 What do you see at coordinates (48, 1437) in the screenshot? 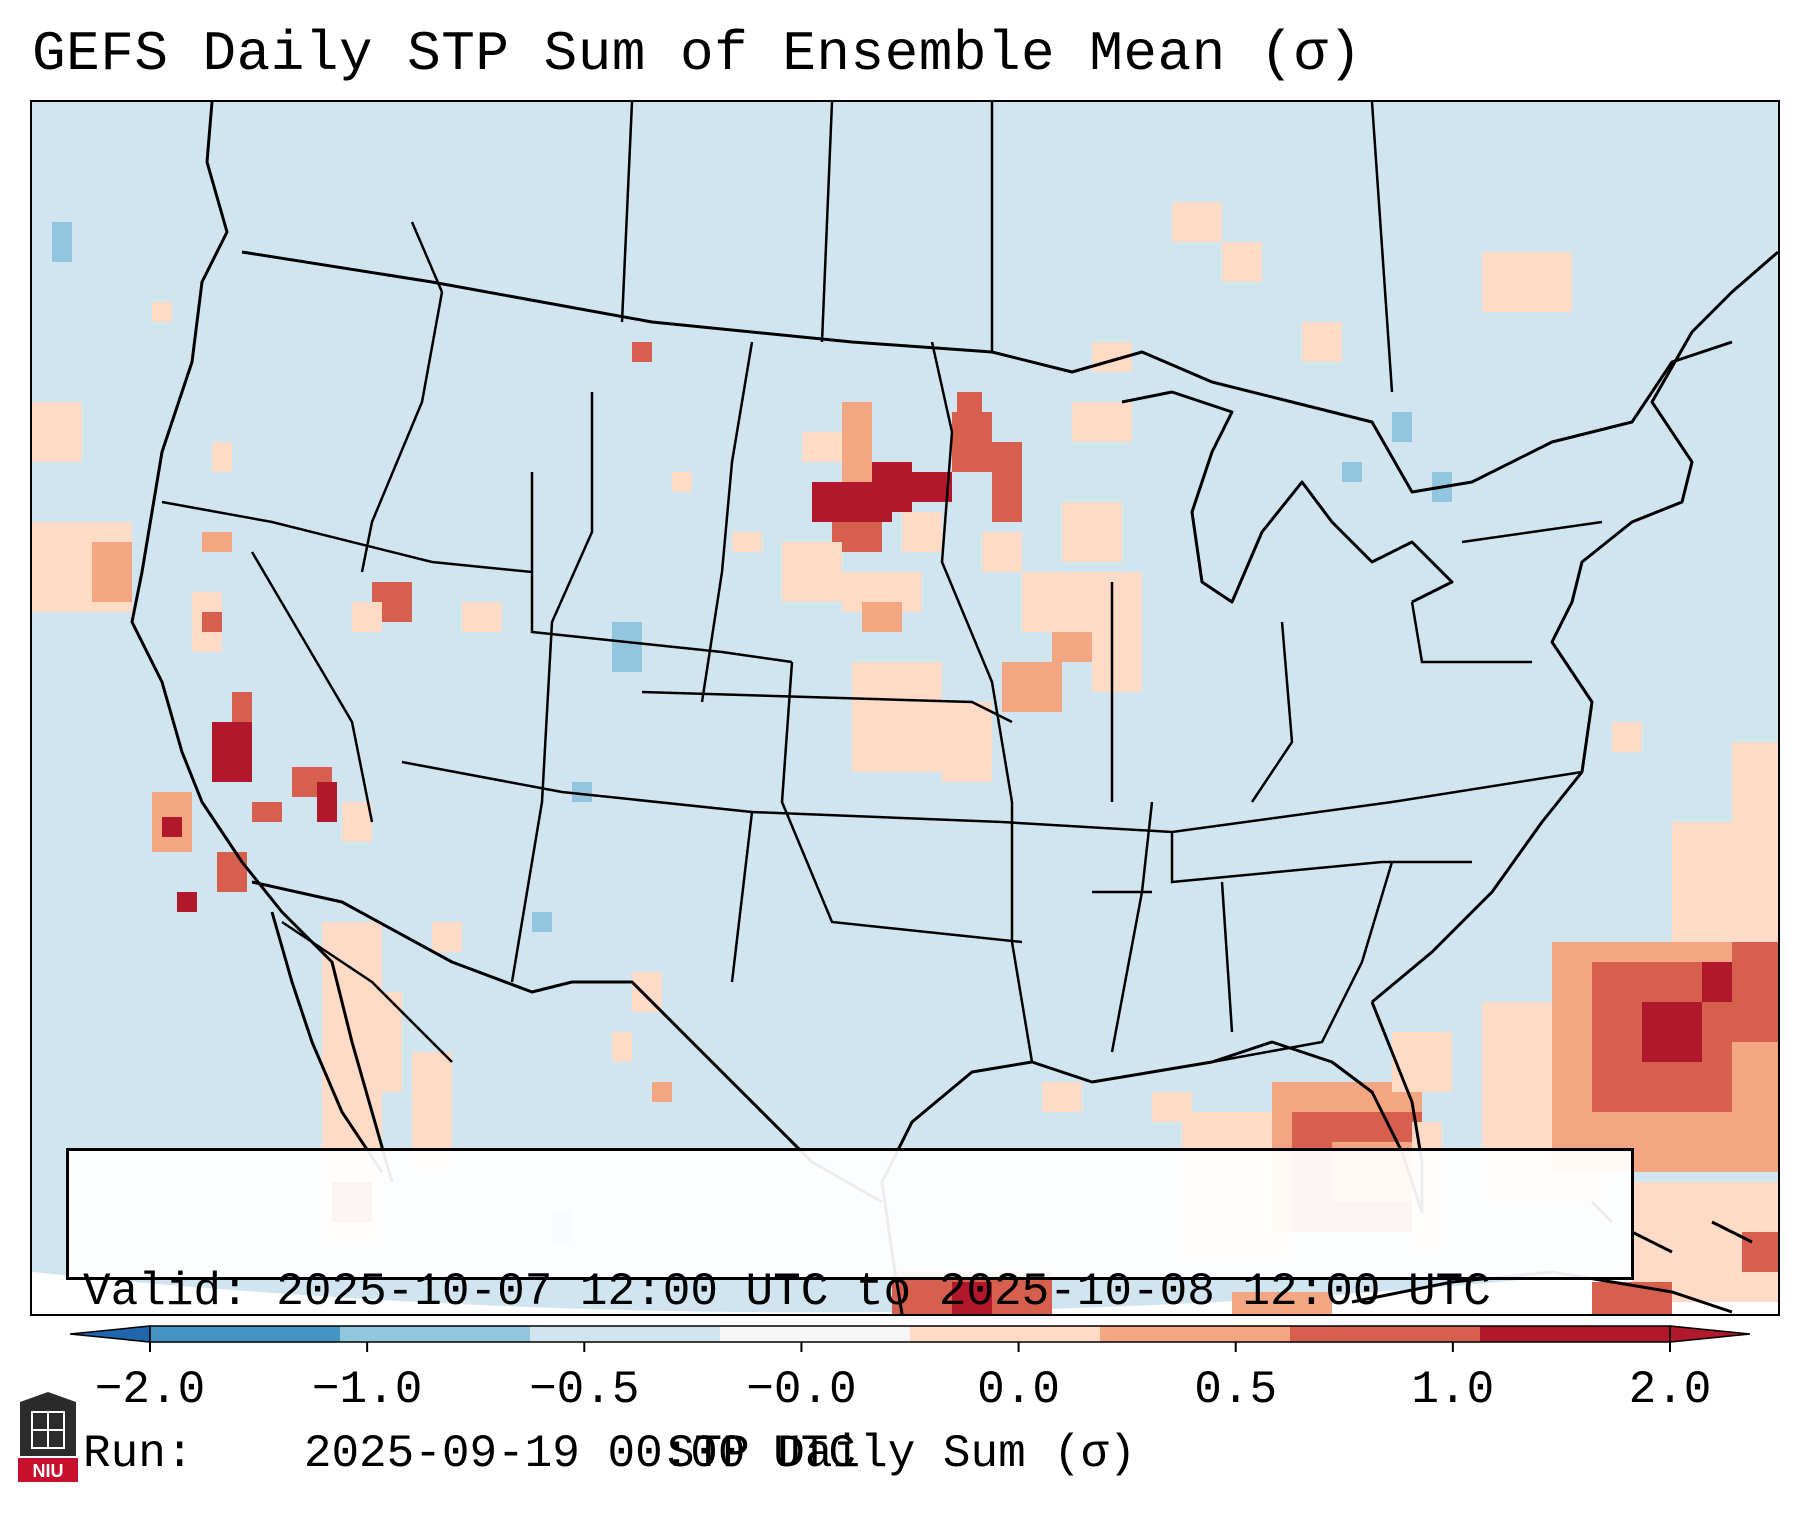
I see `niu-logo: NIU` at bounding box center [48, 1437].